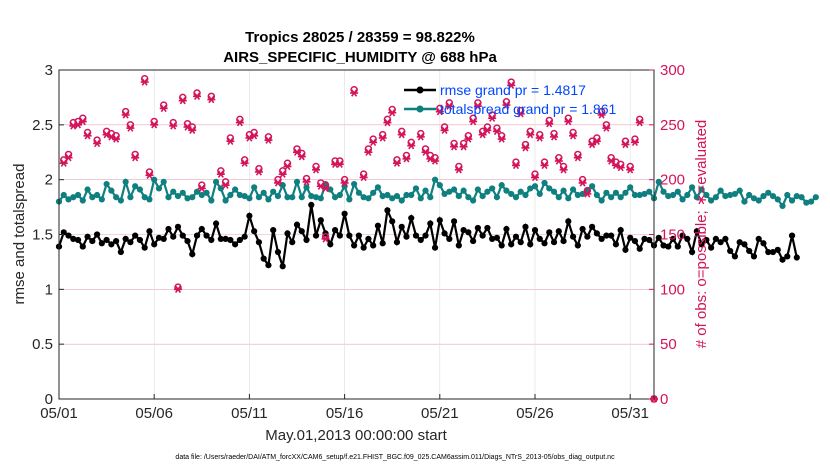 This screenshot has width=830, height=470. What do you see at coordinates (420, 90) in the screenshot?
I see `legend-rmse-marker` at bounding box center [420, 90].